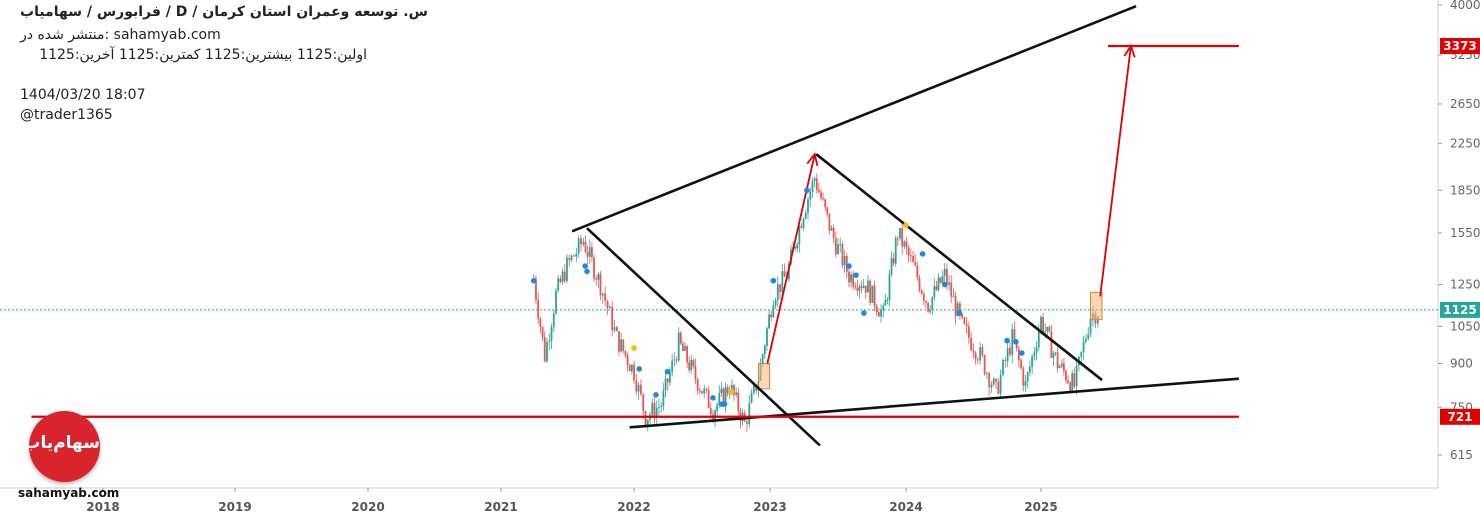 This screenshot has height=515, width=1480. Describe the element at coordinates (1459, 310) in the screenshot. I see `price-label: 1125` at that location.